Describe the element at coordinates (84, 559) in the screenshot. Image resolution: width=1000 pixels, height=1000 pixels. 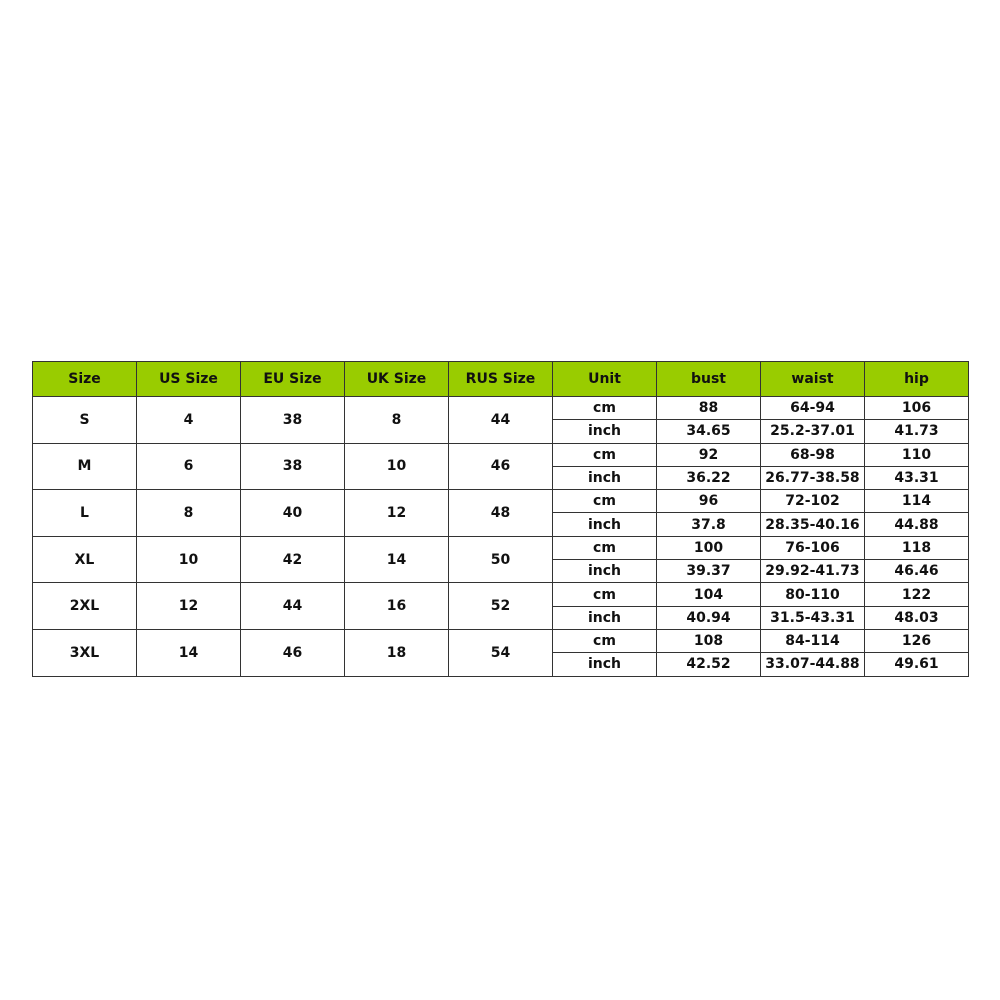
I see `size-cell: XL` at that location.